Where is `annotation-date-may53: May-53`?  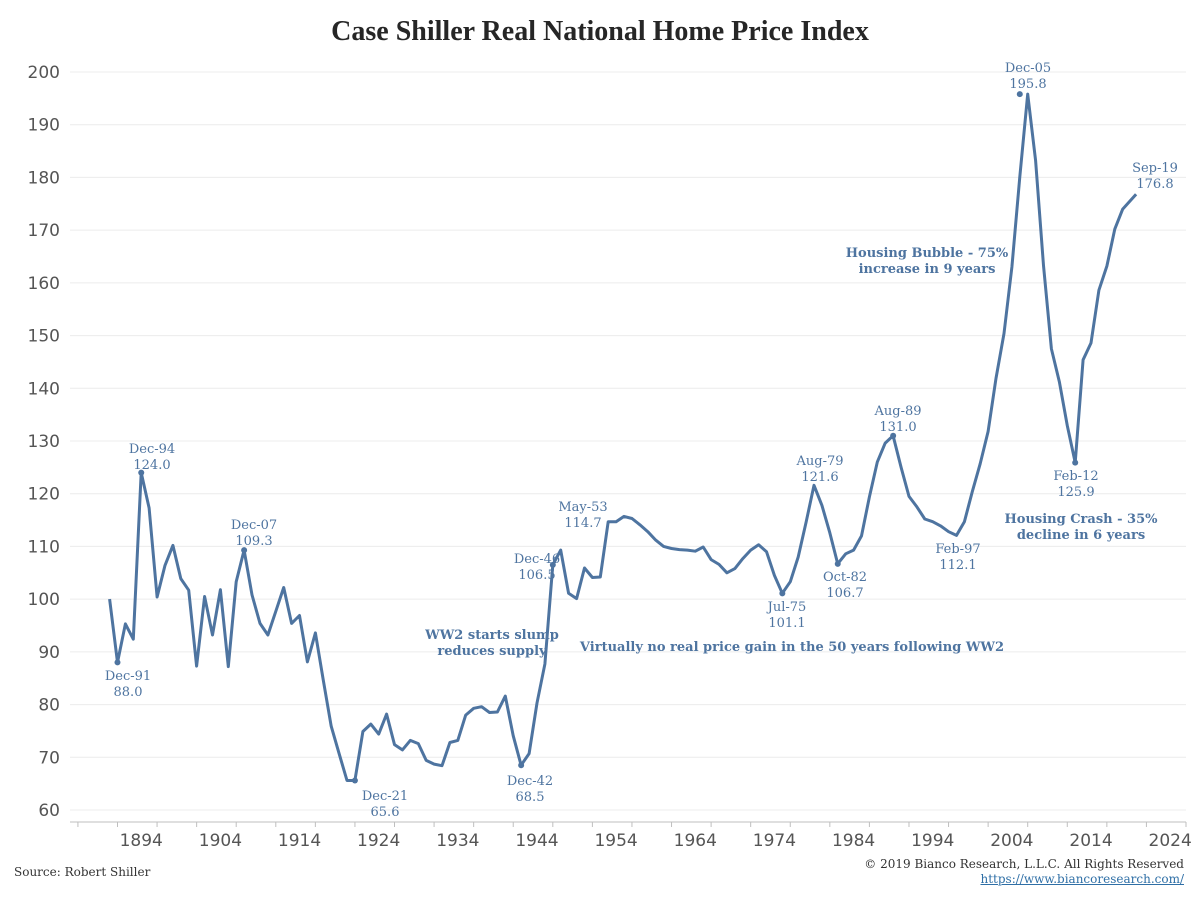 annotation-date-may53: May-53 is located at coordinates (582, 507).